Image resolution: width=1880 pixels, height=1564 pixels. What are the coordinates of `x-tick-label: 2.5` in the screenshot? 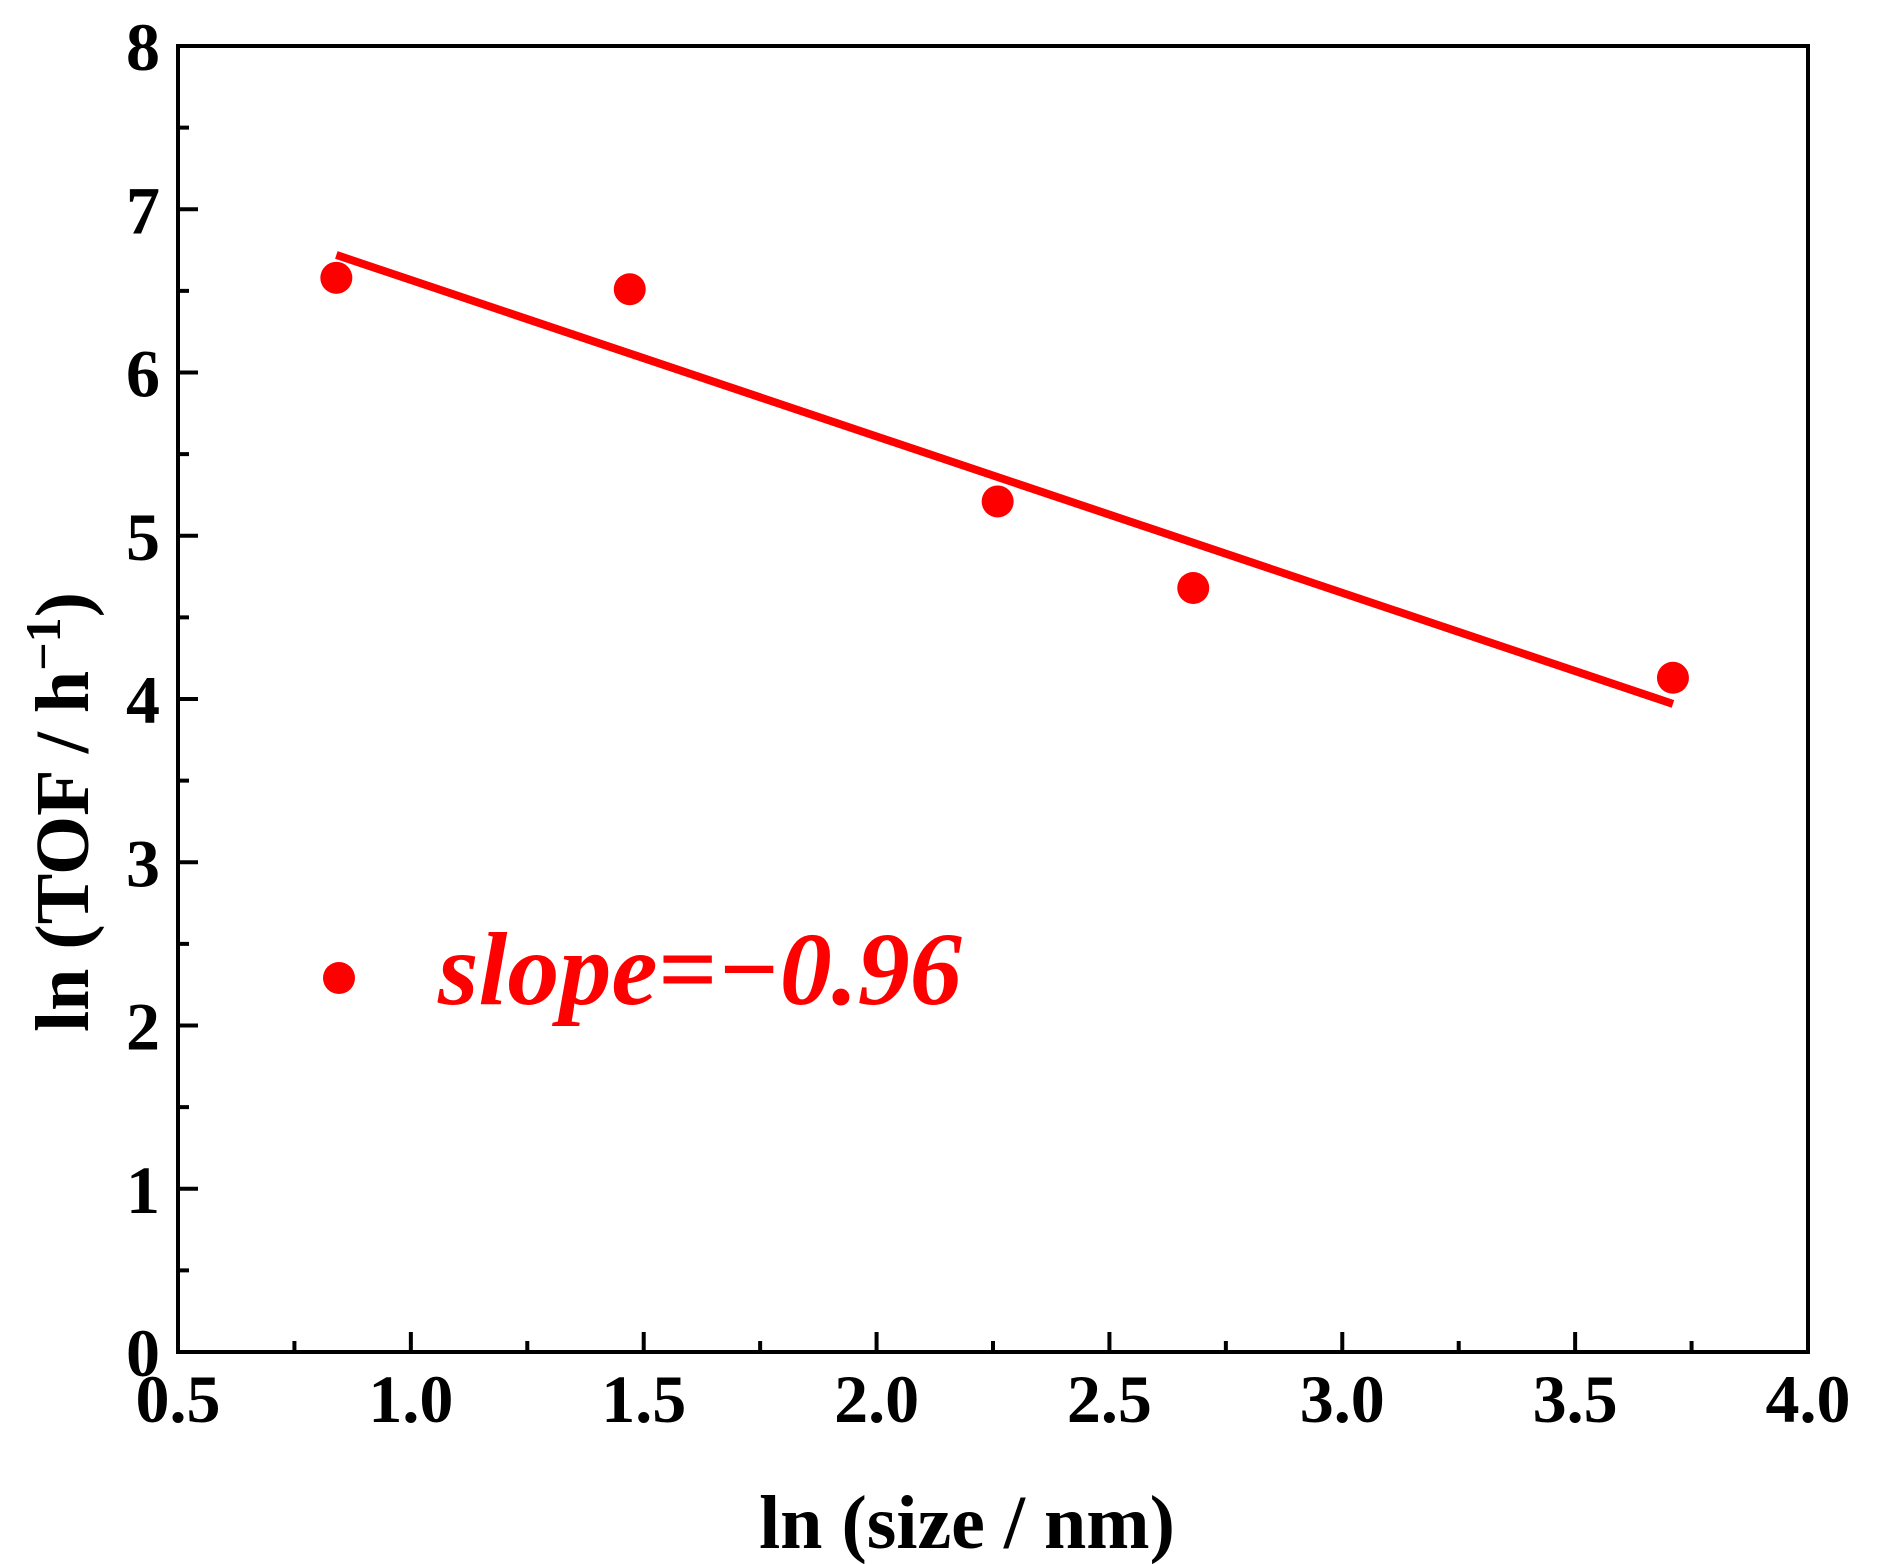 It's located at (1109, 1399).